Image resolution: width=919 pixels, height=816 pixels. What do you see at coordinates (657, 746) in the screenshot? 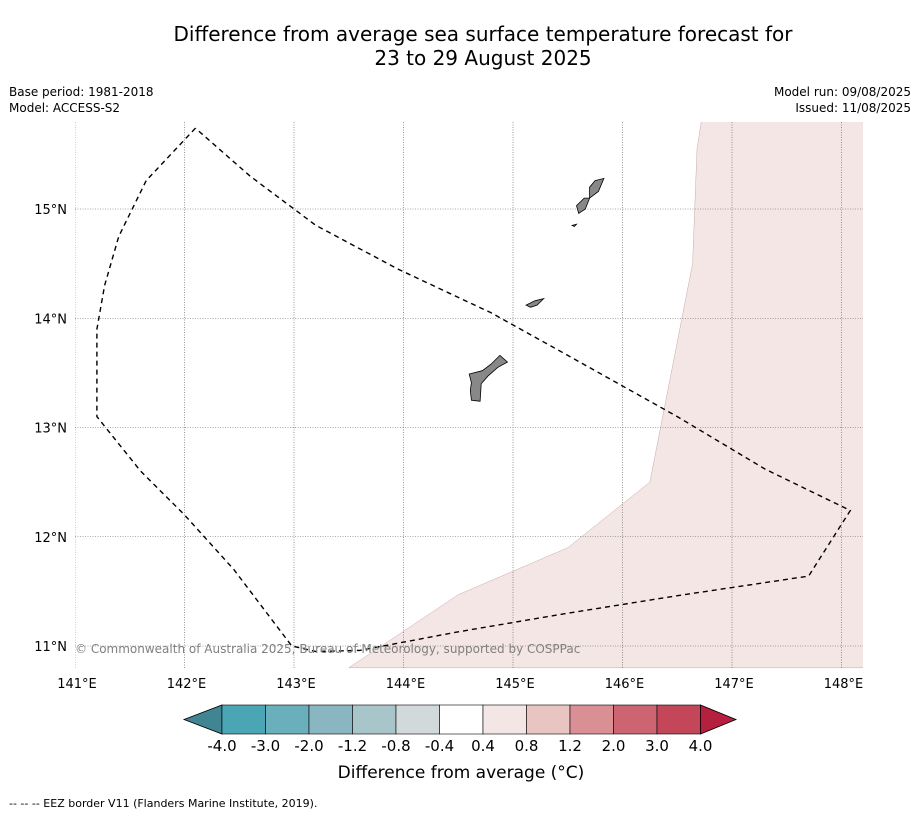
I see `colorbar-tick-label: 3.0` at bounding box center [657, 746].